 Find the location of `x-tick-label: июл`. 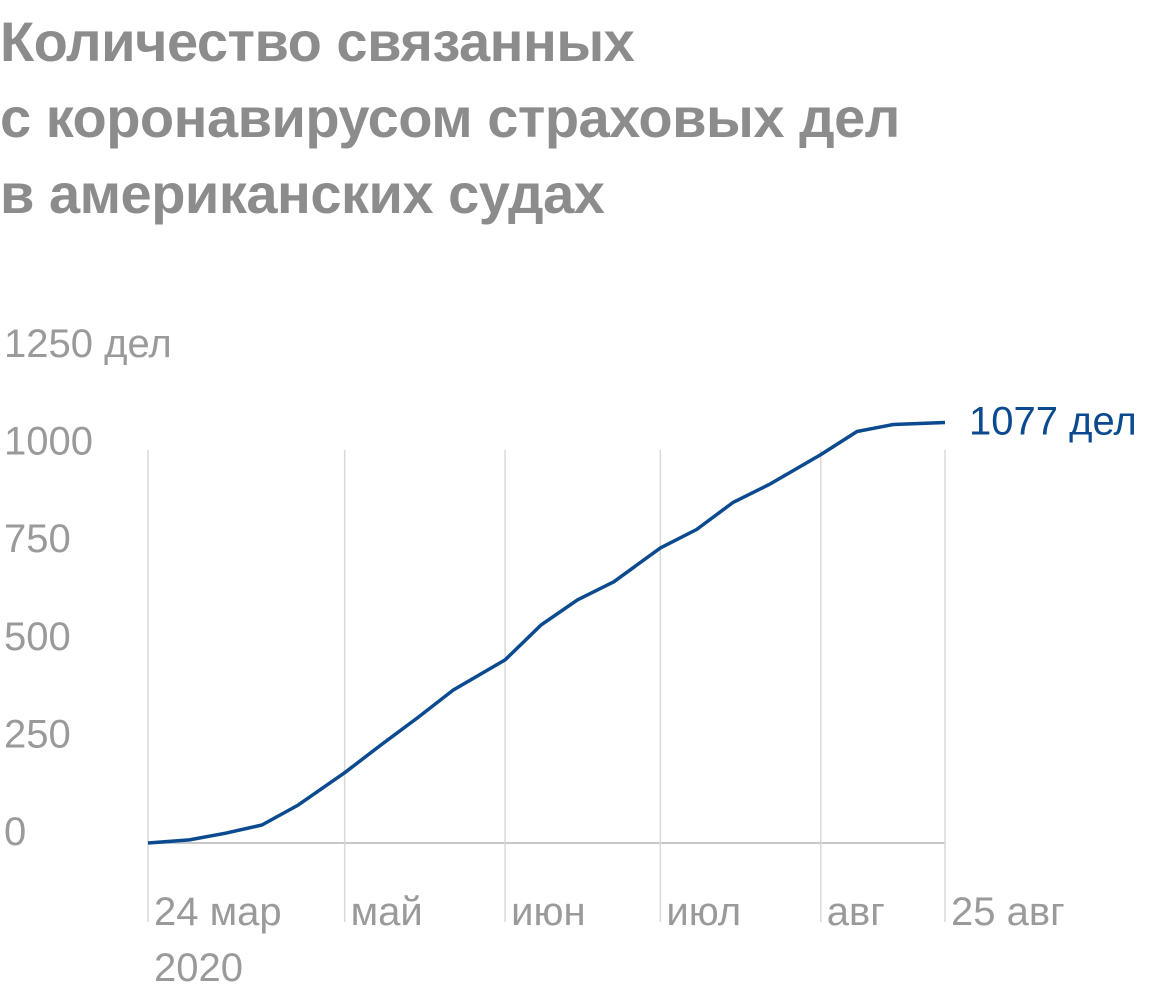

x-tick-label: июл is located at coordinates (704, 912).